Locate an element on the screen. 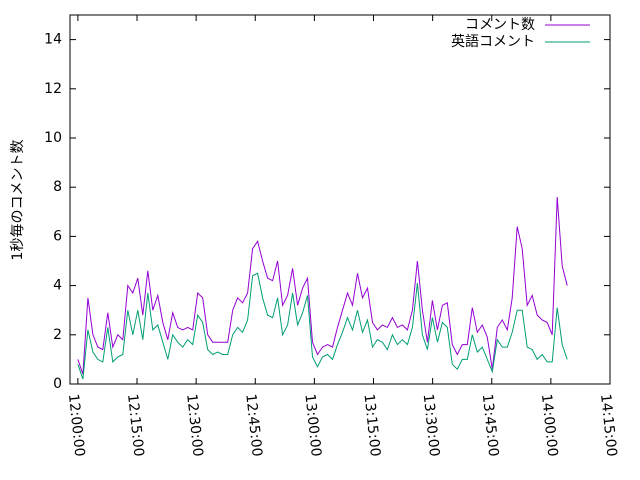  legend-label: 英語コメント is located at coordinates (493, 41).